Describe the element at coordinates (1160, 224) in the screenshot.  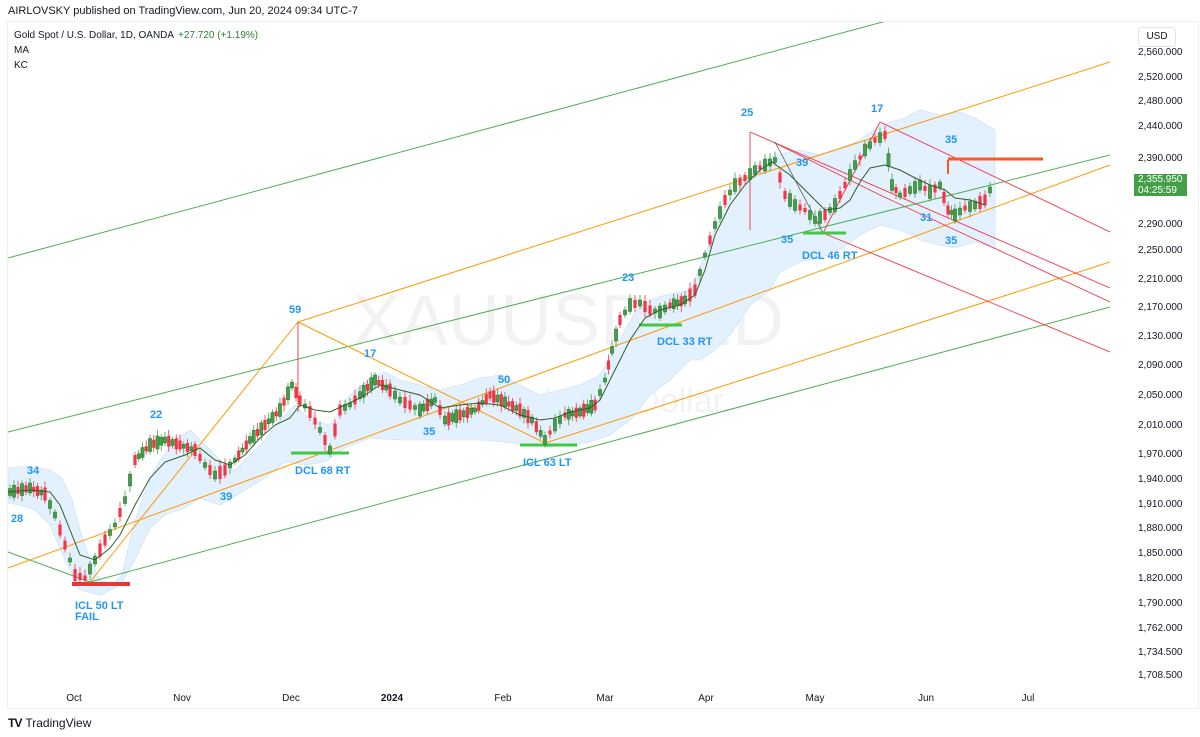
I see `price-tick: 2,290.000` at that location.